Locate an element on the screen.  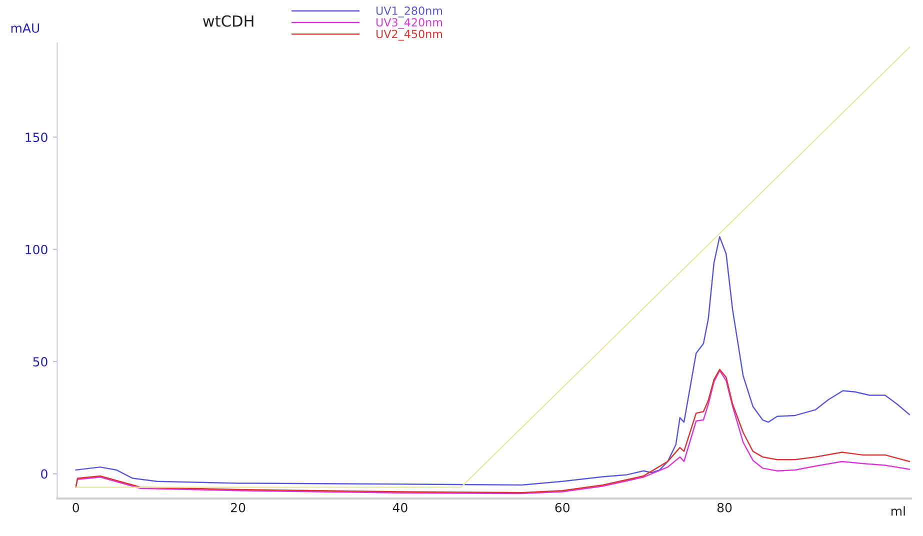
y-tick-label: 0 is located at coordinates (44, 474).